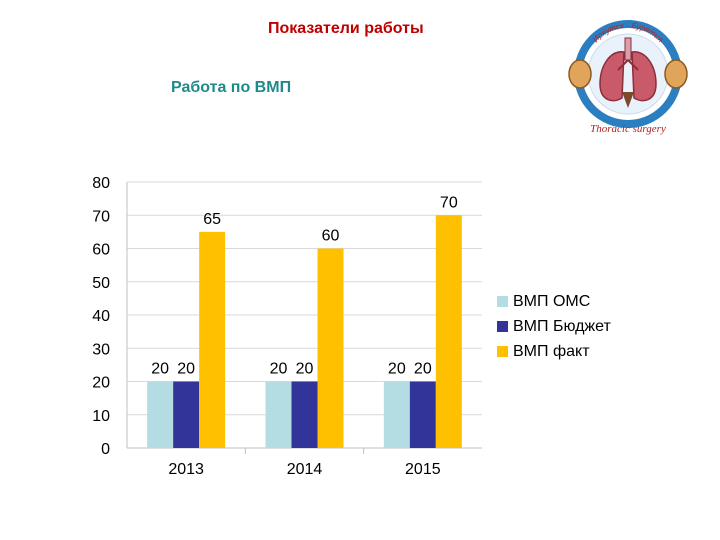 The height and width of the screenshot is (540, 720). What do you see at coordinates (101, 416) in the screenshot?
I see `y-tick-label: 10` at bounding box center [101, 416].